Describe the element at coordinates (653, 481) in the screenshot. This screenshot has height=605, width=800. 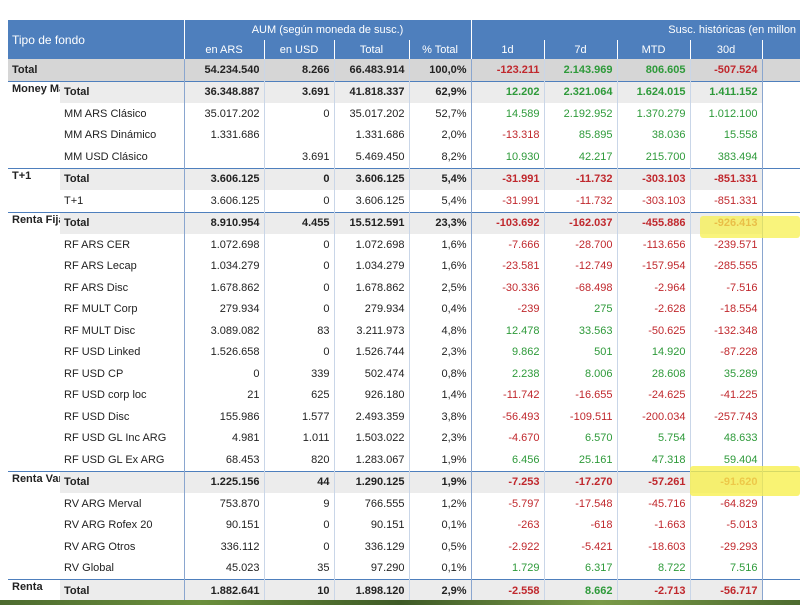
I see `cell-mtd: -57.261` at that location.